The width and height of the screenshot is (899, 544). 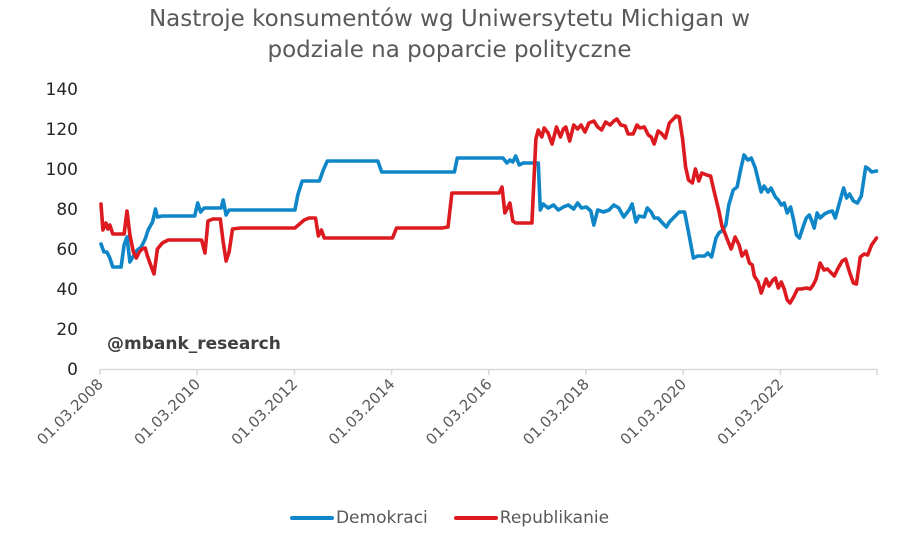 What do you see at coordinates (449, 50) in the screenshot?
I see `chart-title-line-2: podziale na poparcie polityczne` at bounding box center [449, 50].